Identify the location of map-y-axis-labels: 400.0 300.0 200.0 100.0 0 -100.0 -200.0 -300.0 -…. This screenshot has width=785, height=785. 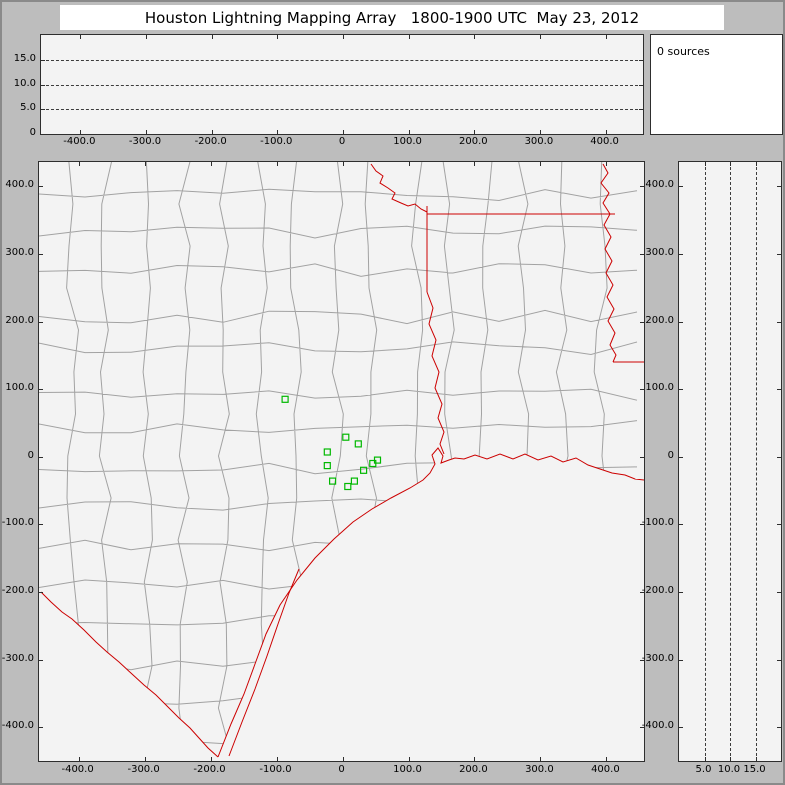
(19, 460).